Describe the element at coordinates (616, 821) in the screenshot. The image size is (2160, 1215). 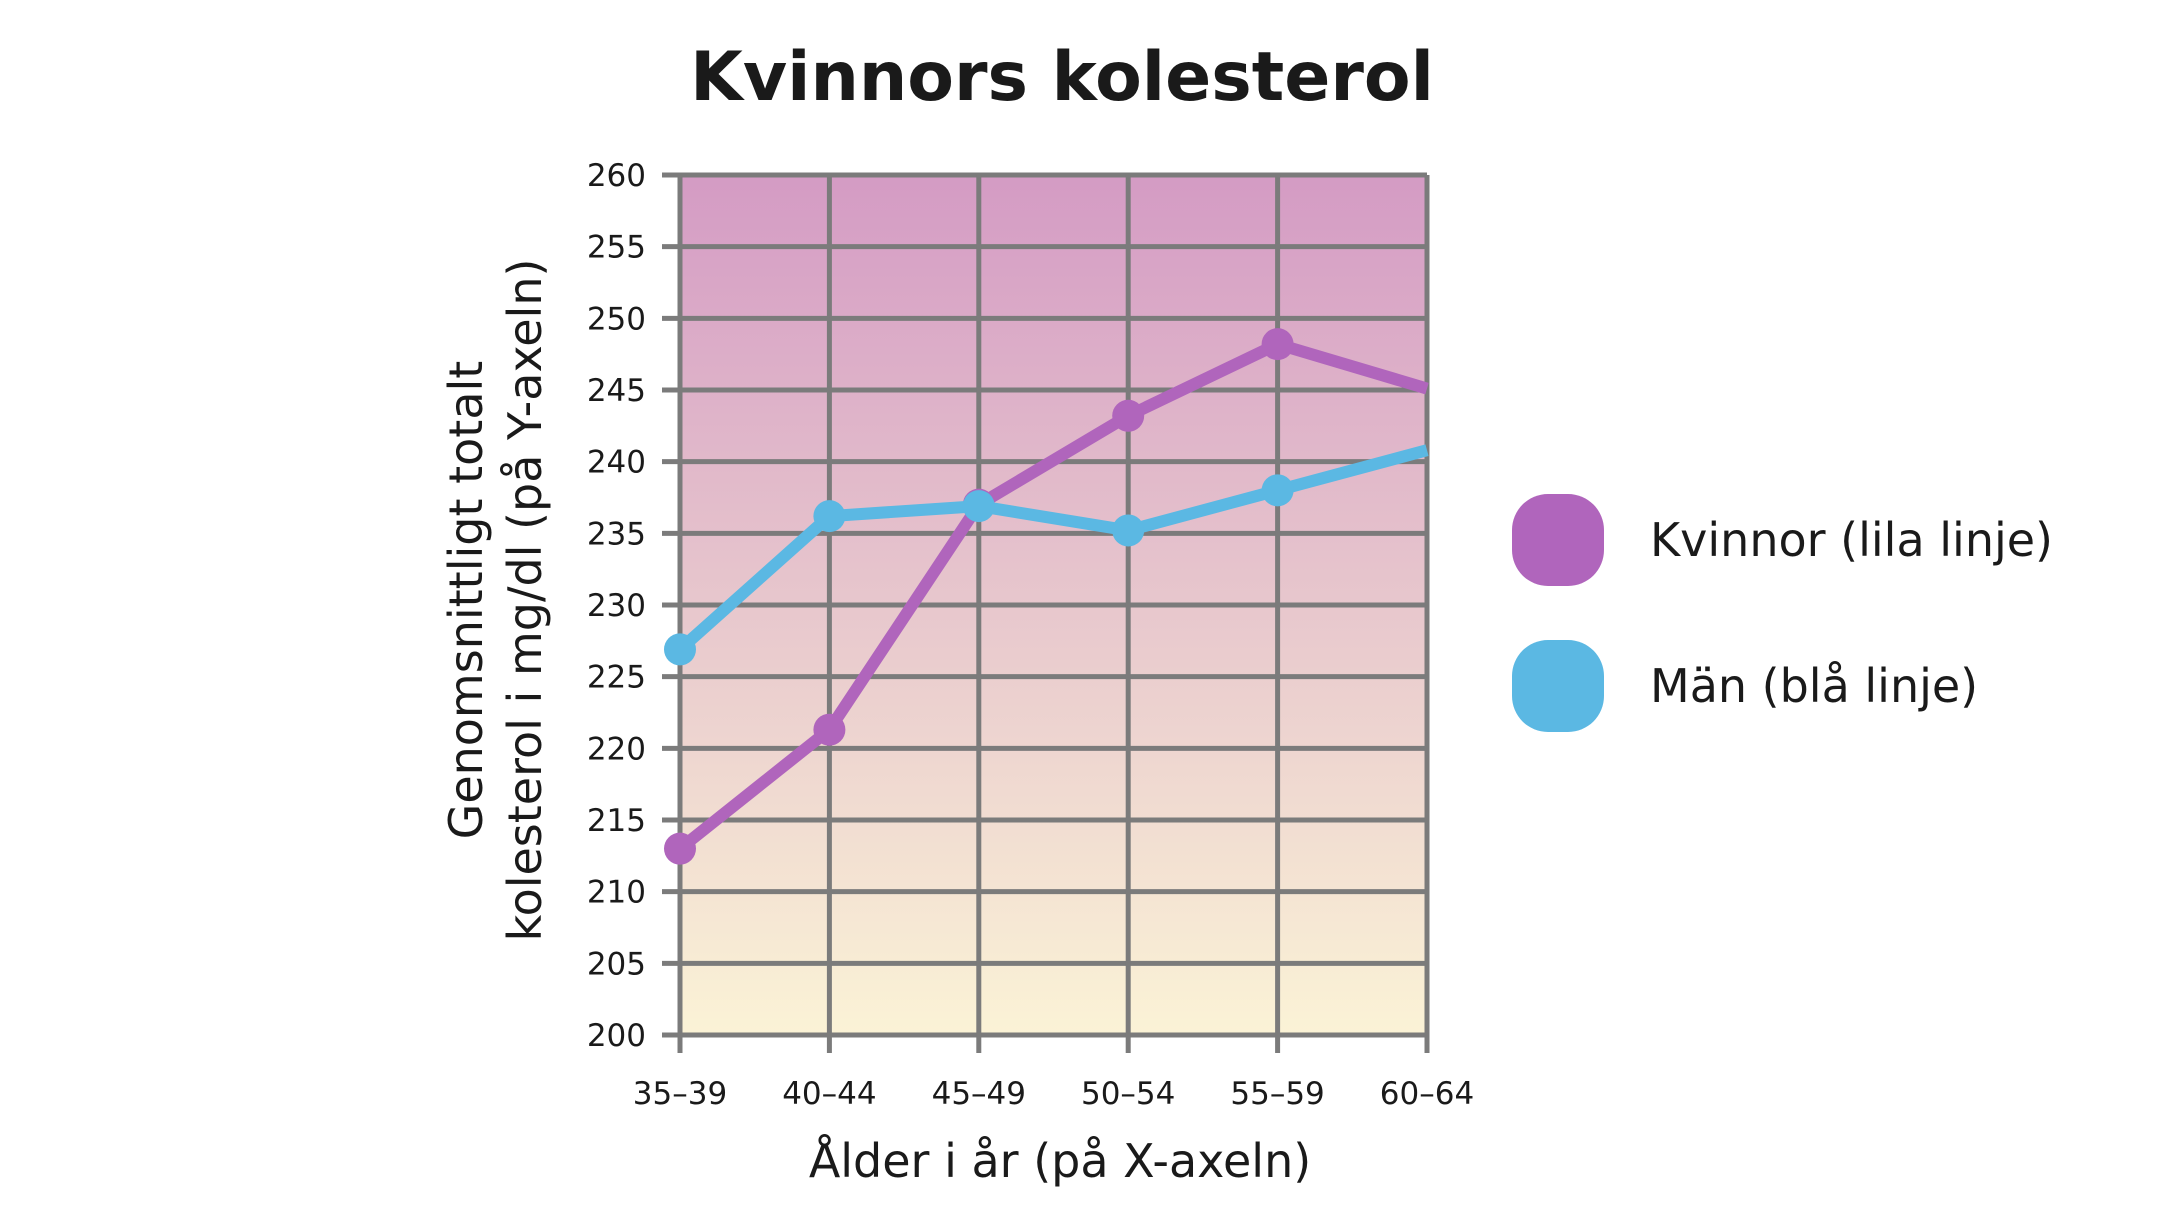
I see `y-tick-label: 215` at that location.